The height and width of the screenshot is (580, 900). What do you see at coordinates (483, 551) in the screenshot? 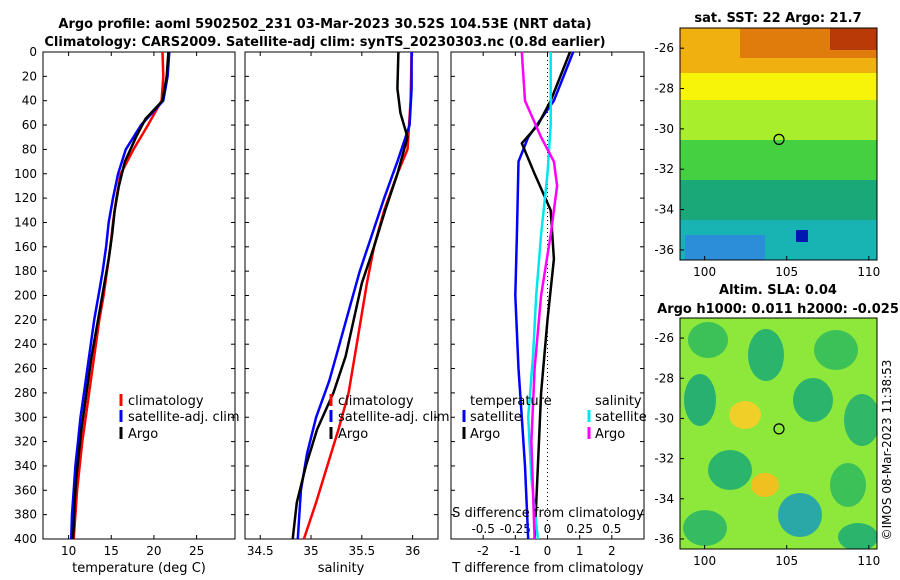
I see `x-tick-label: -2` at bounding box center [483, 551].